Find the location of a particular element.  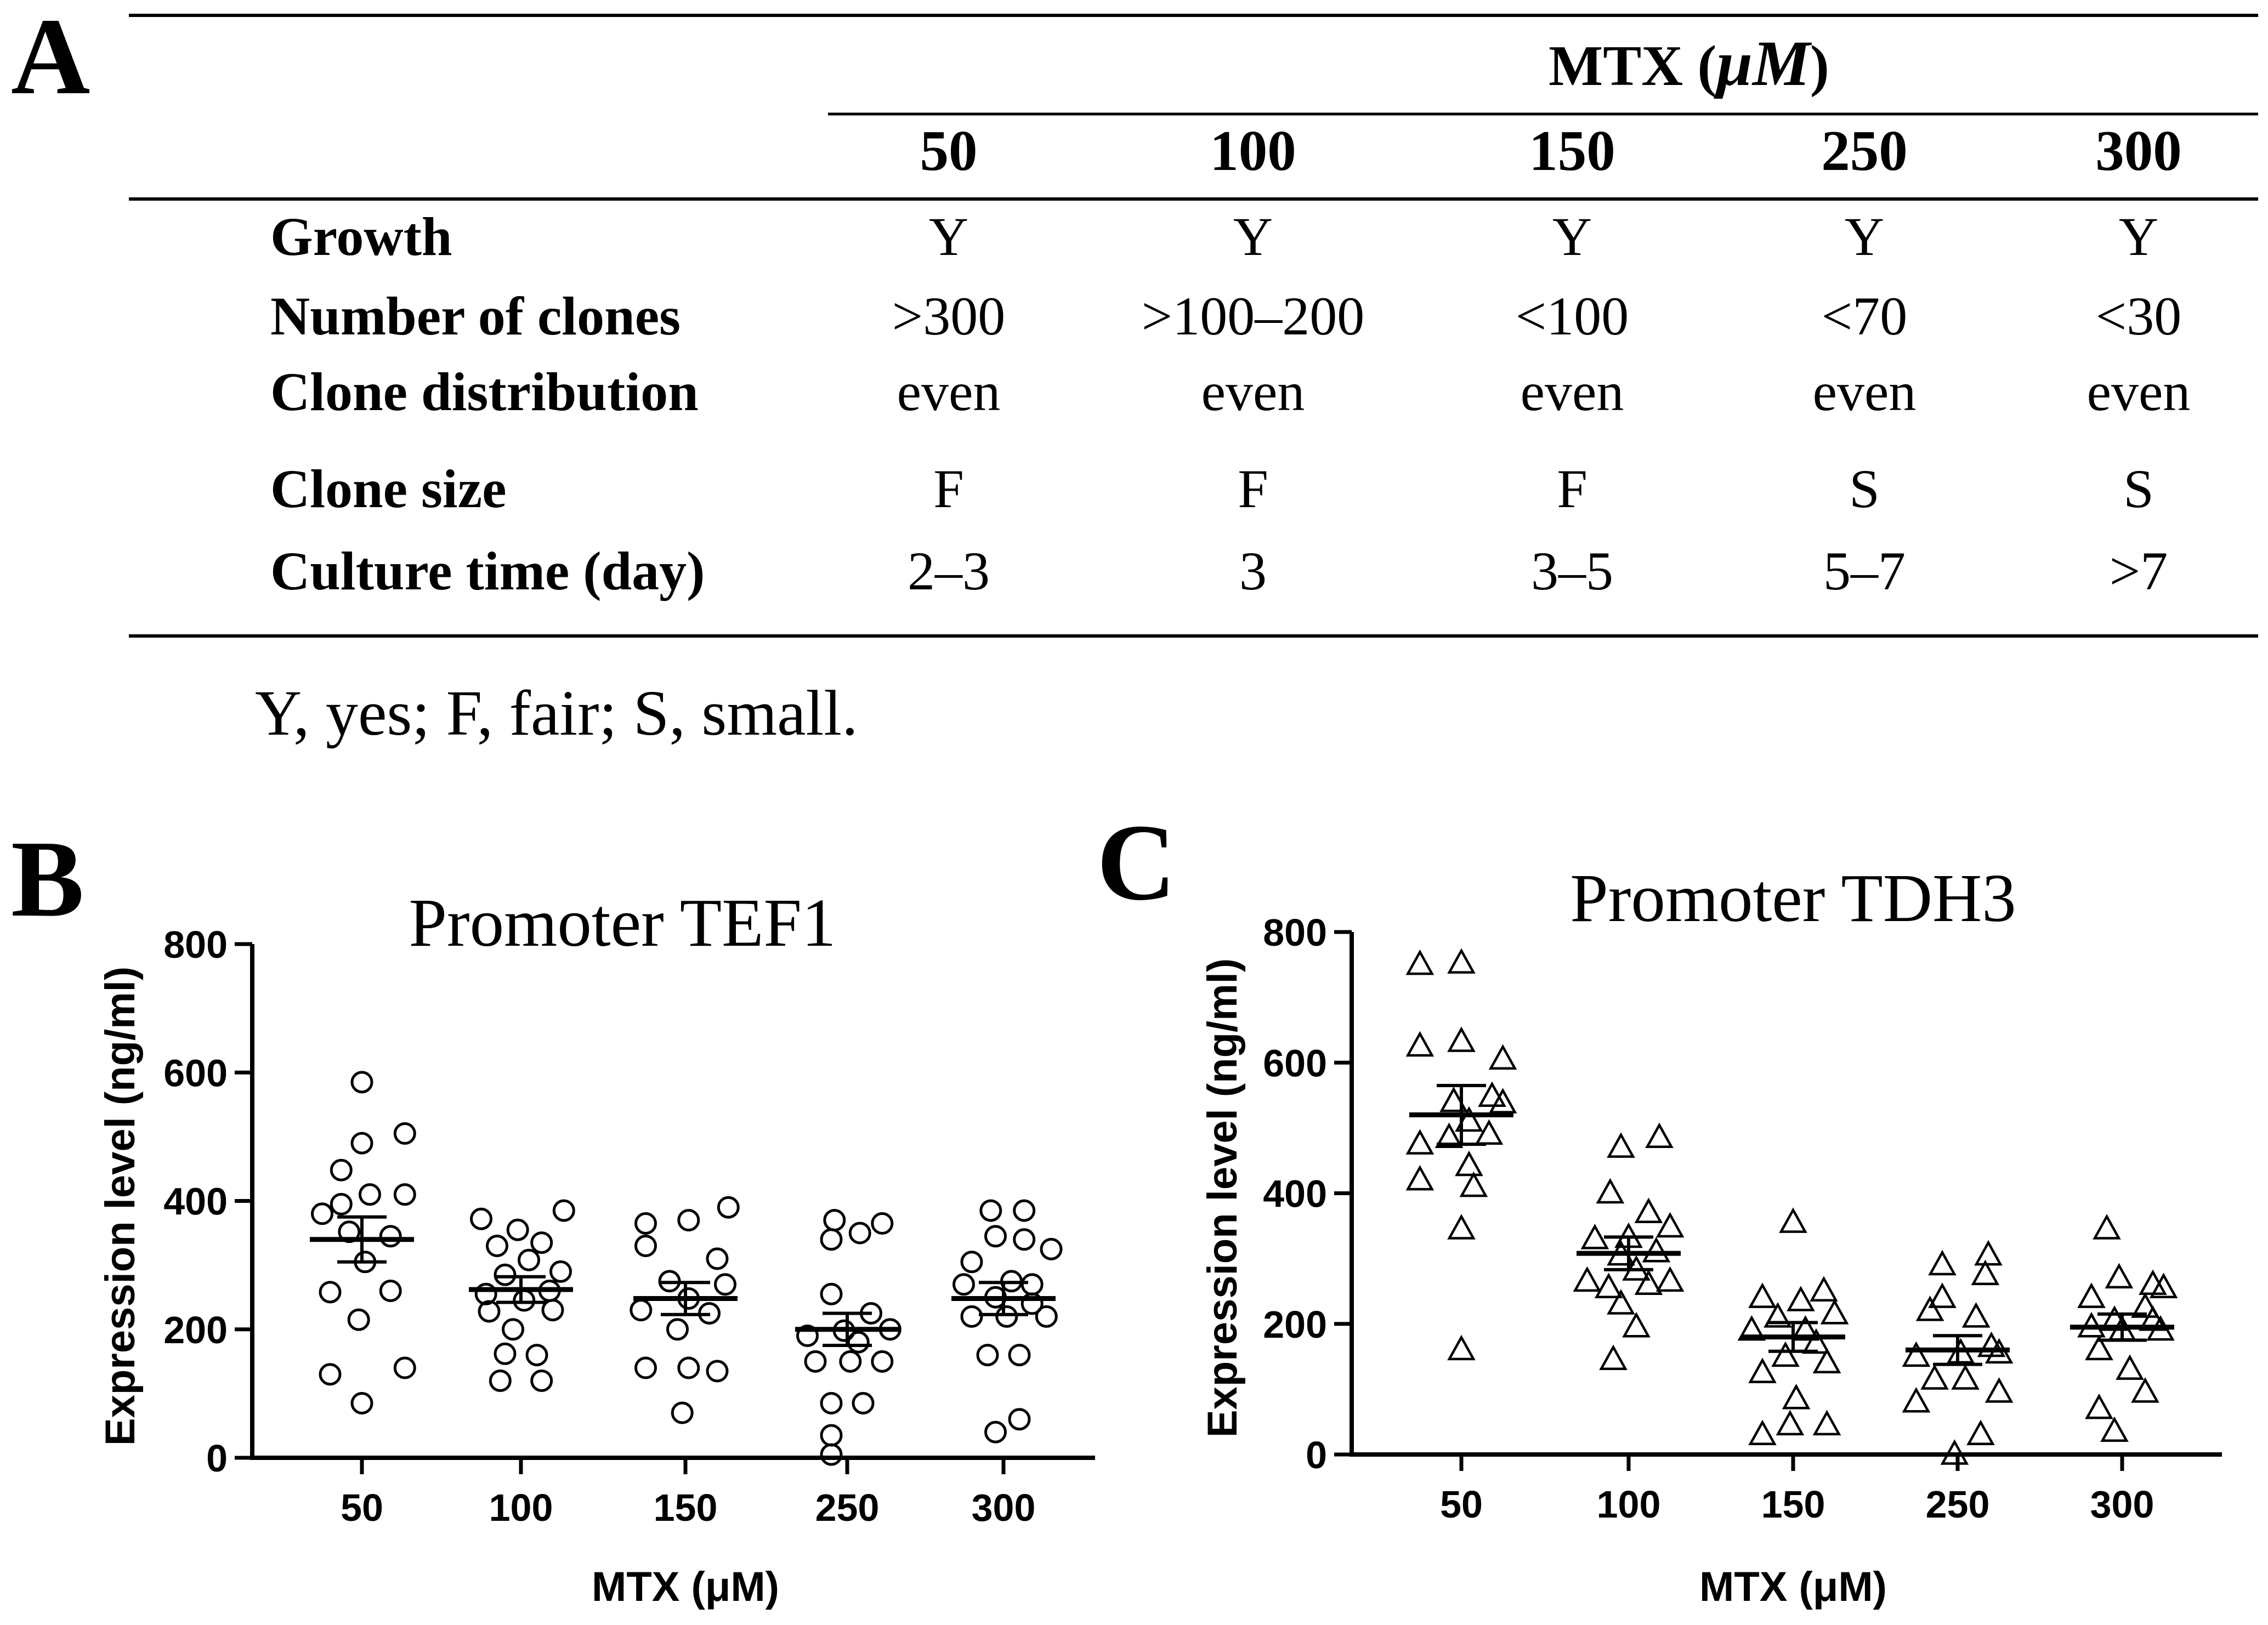

y-tick-label: 0 is located at coordinates (1316, 1455).